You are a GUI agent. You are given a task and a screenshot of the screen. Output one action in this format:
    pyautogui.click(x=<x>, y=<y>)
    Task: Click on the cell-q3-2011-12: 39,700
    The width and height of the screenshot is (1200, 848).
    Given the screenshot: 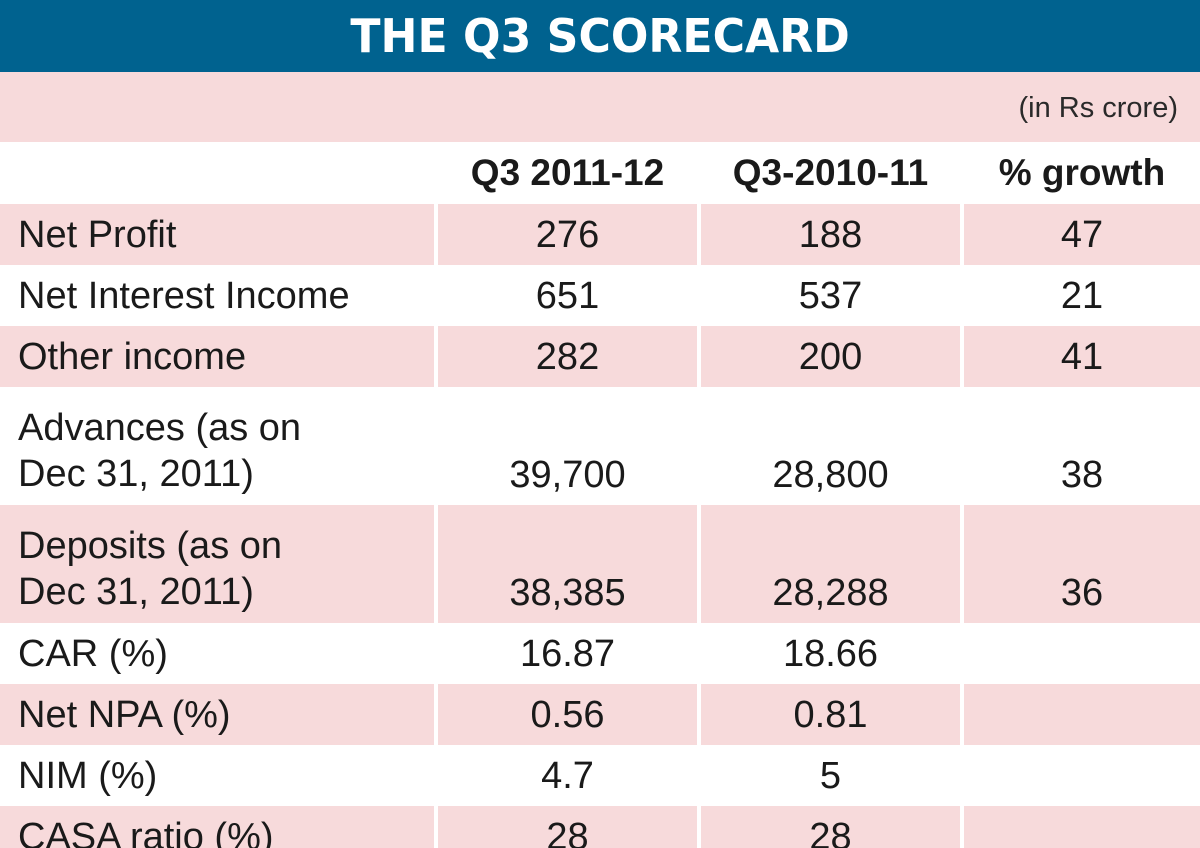 What is the action you would take?
    pyautogui.click(x=566, y=446)
    